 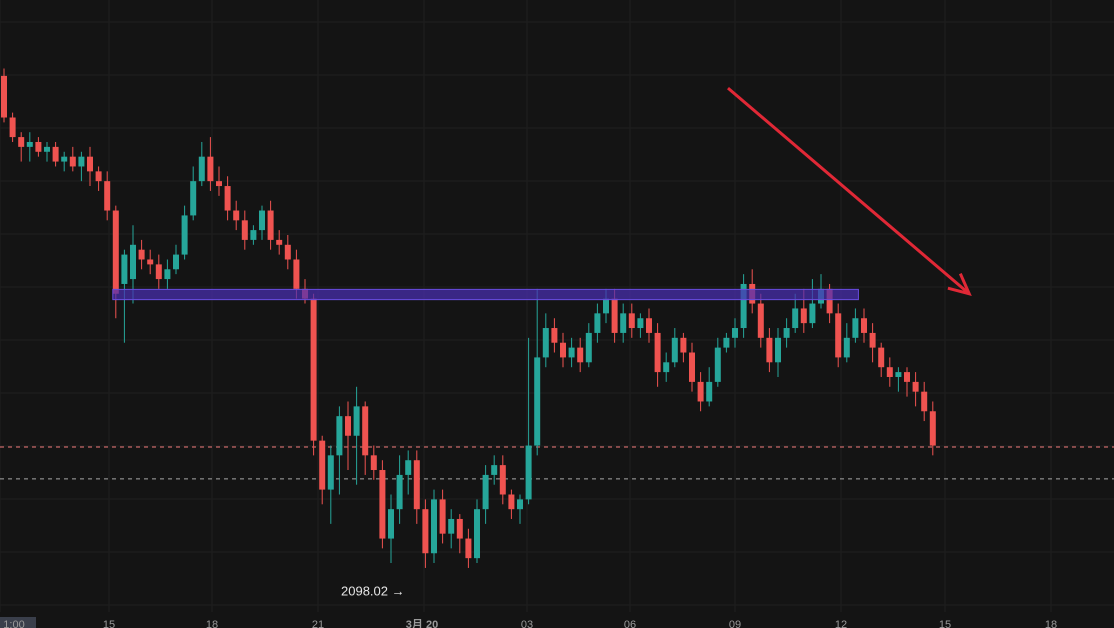 I want to click on x-tick-label-2: 18, so click(x=212, y=623).